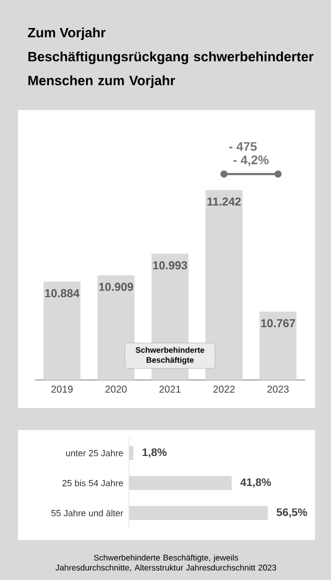 This screenshot has width=331, height=580. What do you see at coordinates (154, 453) in the screenshot?
I see `data-label: 1,8%` at bounding box center [154, 453].